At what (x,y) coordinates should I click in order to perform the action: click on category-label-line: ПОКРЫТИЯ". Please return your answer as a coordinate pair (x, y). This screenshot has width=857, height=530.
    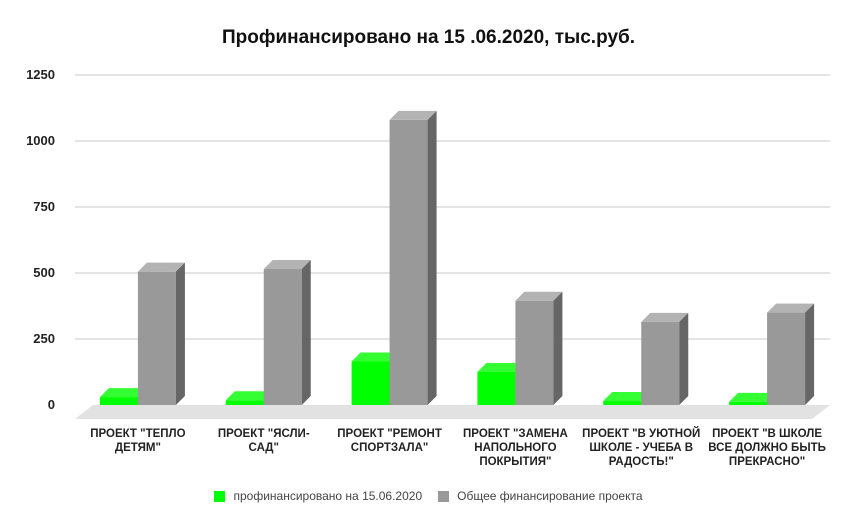
    Looking at the image, I should click on (515, 462).